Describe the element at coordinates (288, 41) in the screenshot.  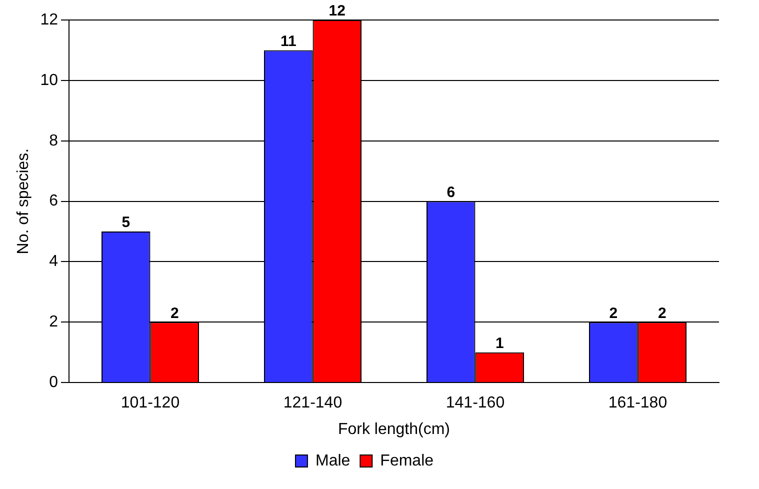
I see `data-label: 11` at that location.